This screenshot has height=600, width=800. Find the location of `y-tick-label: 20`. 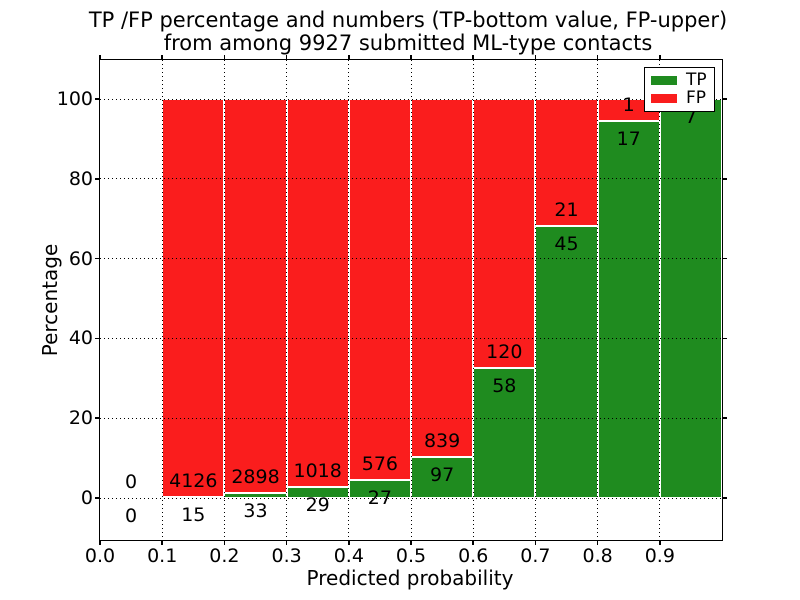

y-tick-label: 20 is located at coordinates (80, 418).